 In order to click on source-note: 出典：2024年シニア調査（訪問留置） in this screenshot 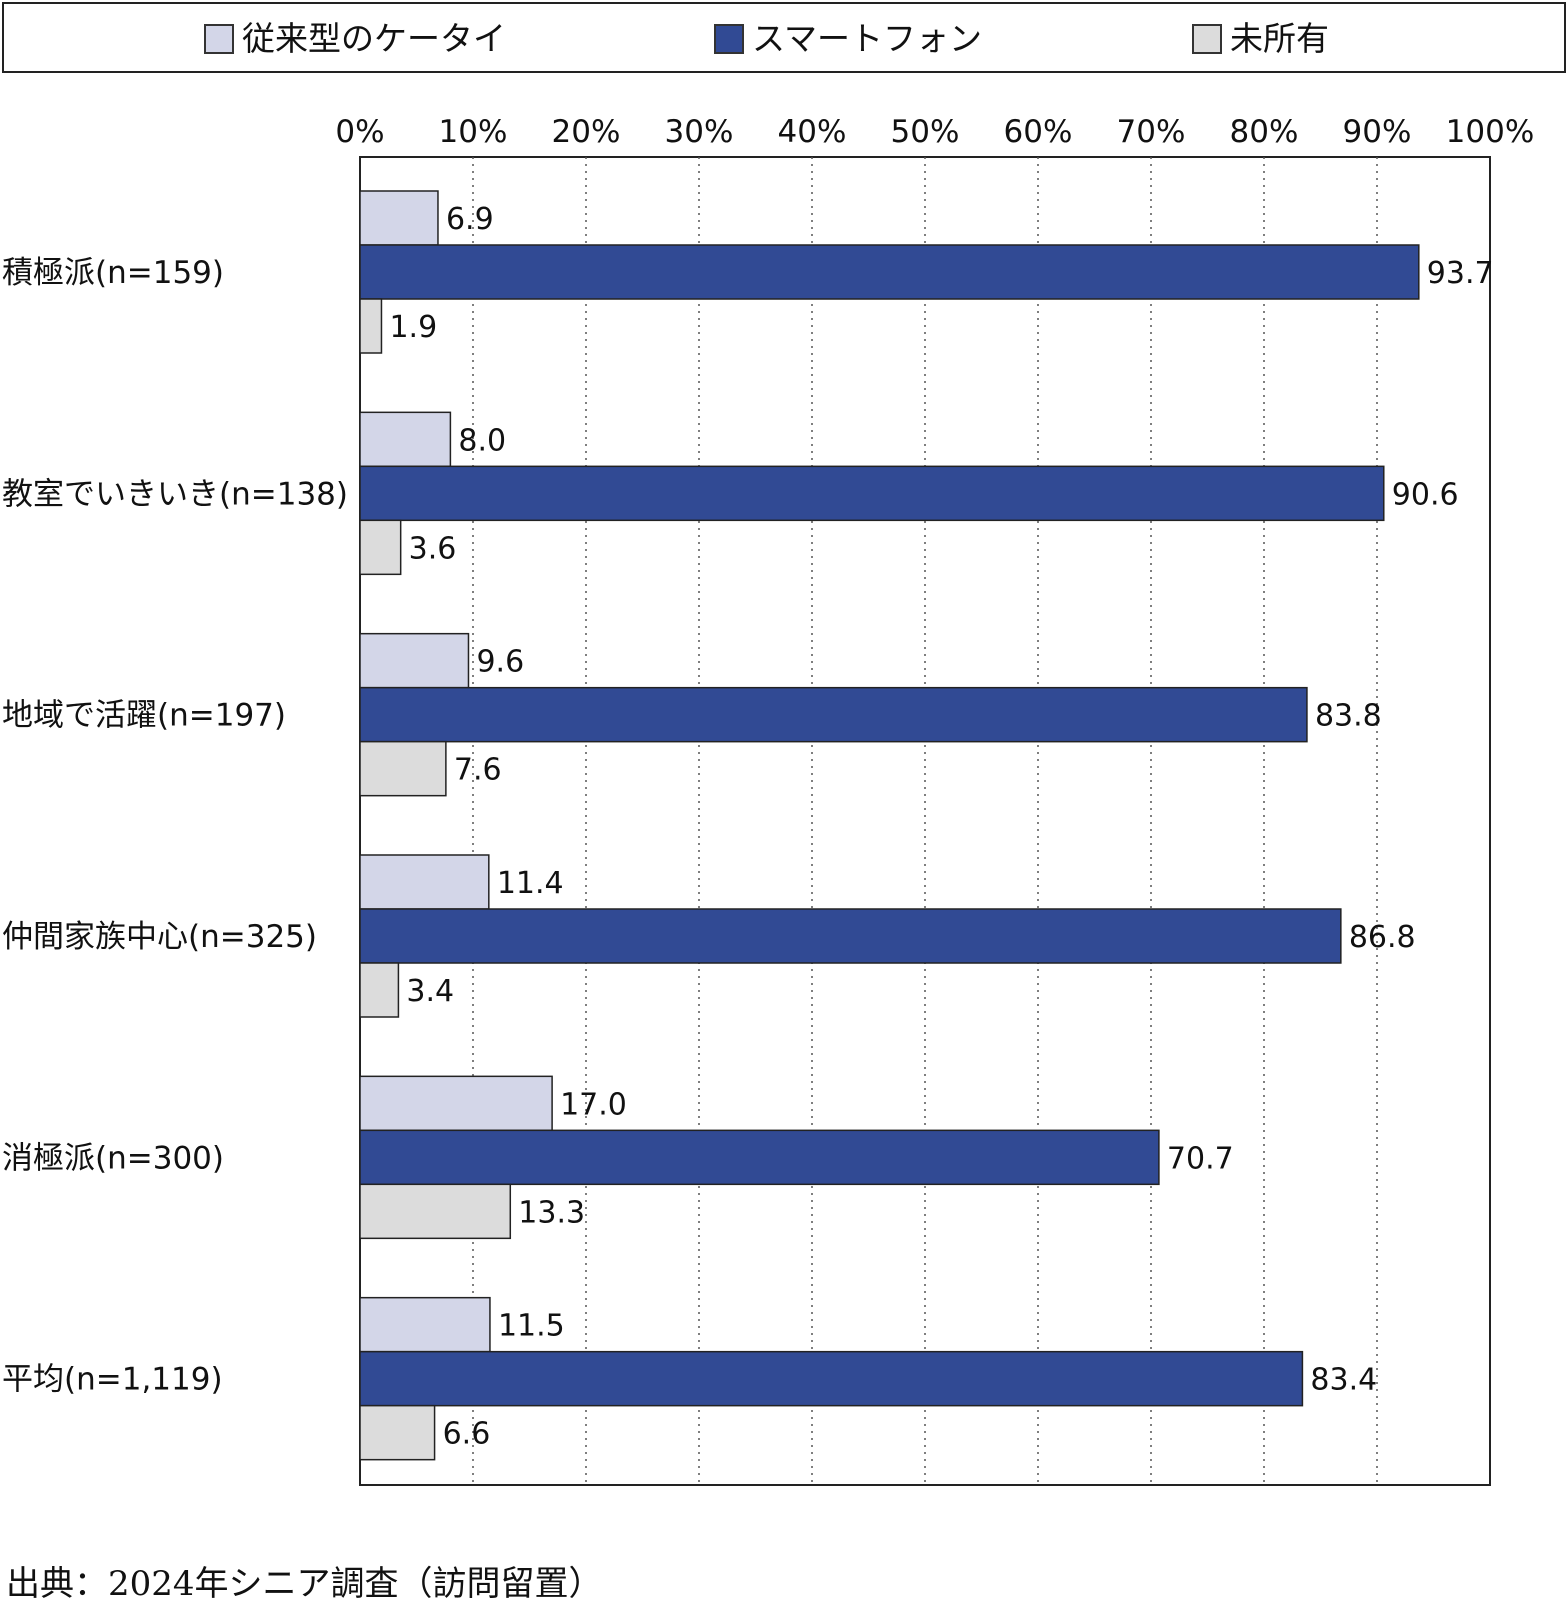, I will do `click(304, 1584)`.